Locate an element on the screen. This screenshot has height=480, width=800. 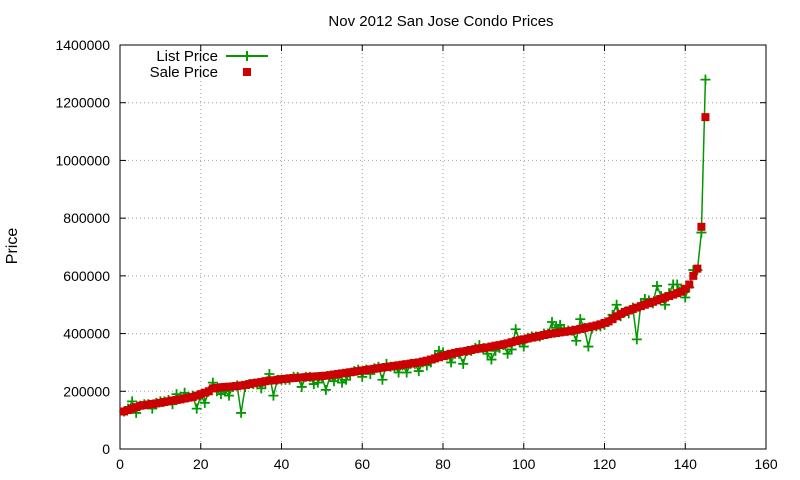
x-tick-label: 0 is located at coordinates (120, 464).